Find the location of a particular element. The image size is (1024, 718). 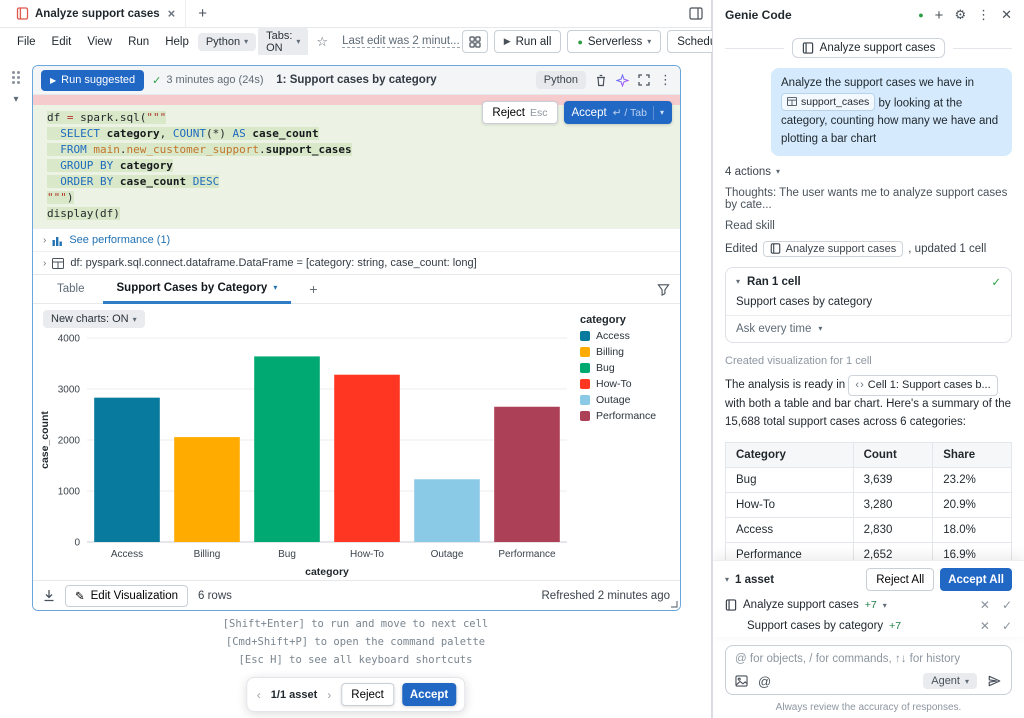

reject-cell-icon: ✕ is located at coordinates (984, 626).